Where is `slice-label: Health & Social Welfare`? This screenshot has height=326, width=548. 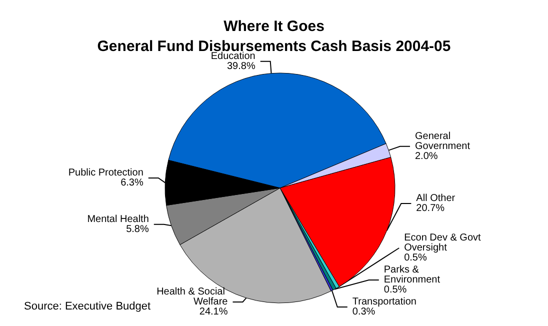 slice-label: Health & Social Welfare is located at coordinates (192, 297).